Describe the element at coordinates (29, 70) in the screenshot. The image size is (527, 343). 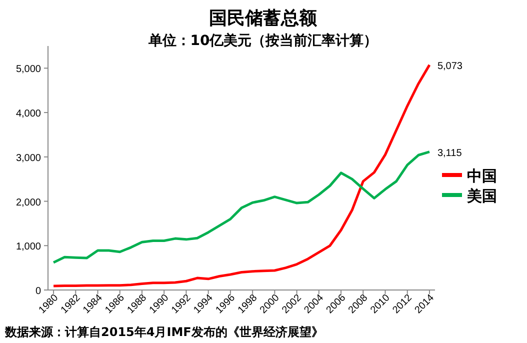
I see `y-tick-label: 5,000` at that location.